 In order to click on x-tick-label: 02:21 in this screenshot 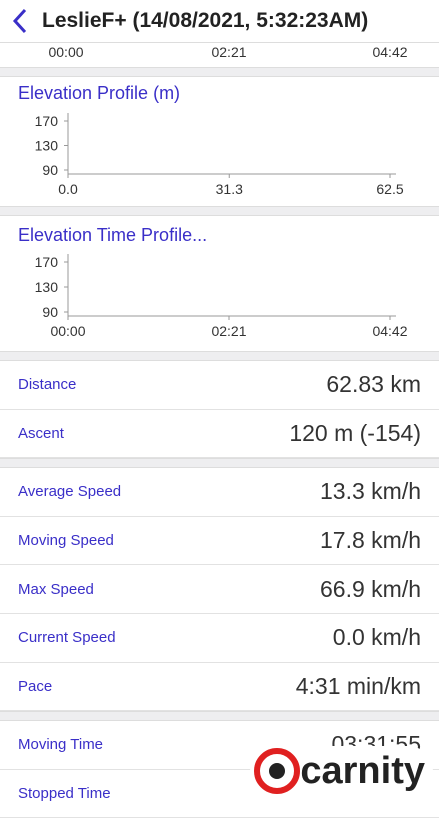, I will do `click(228, 331)`.